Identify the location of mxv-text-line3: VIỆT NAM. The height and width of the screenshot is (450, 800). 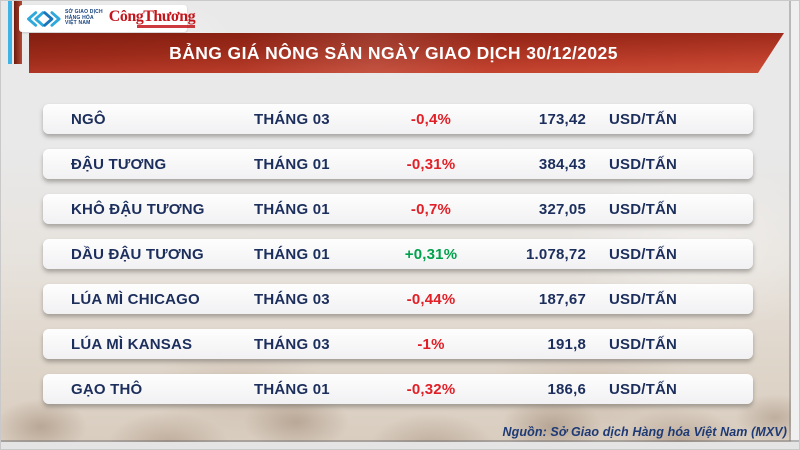
(78, 23).